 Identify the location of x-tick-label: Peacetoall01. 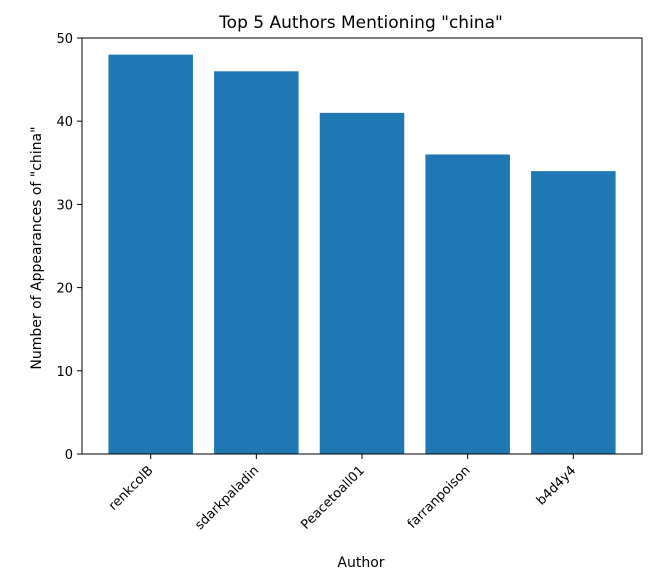
(332, 497).